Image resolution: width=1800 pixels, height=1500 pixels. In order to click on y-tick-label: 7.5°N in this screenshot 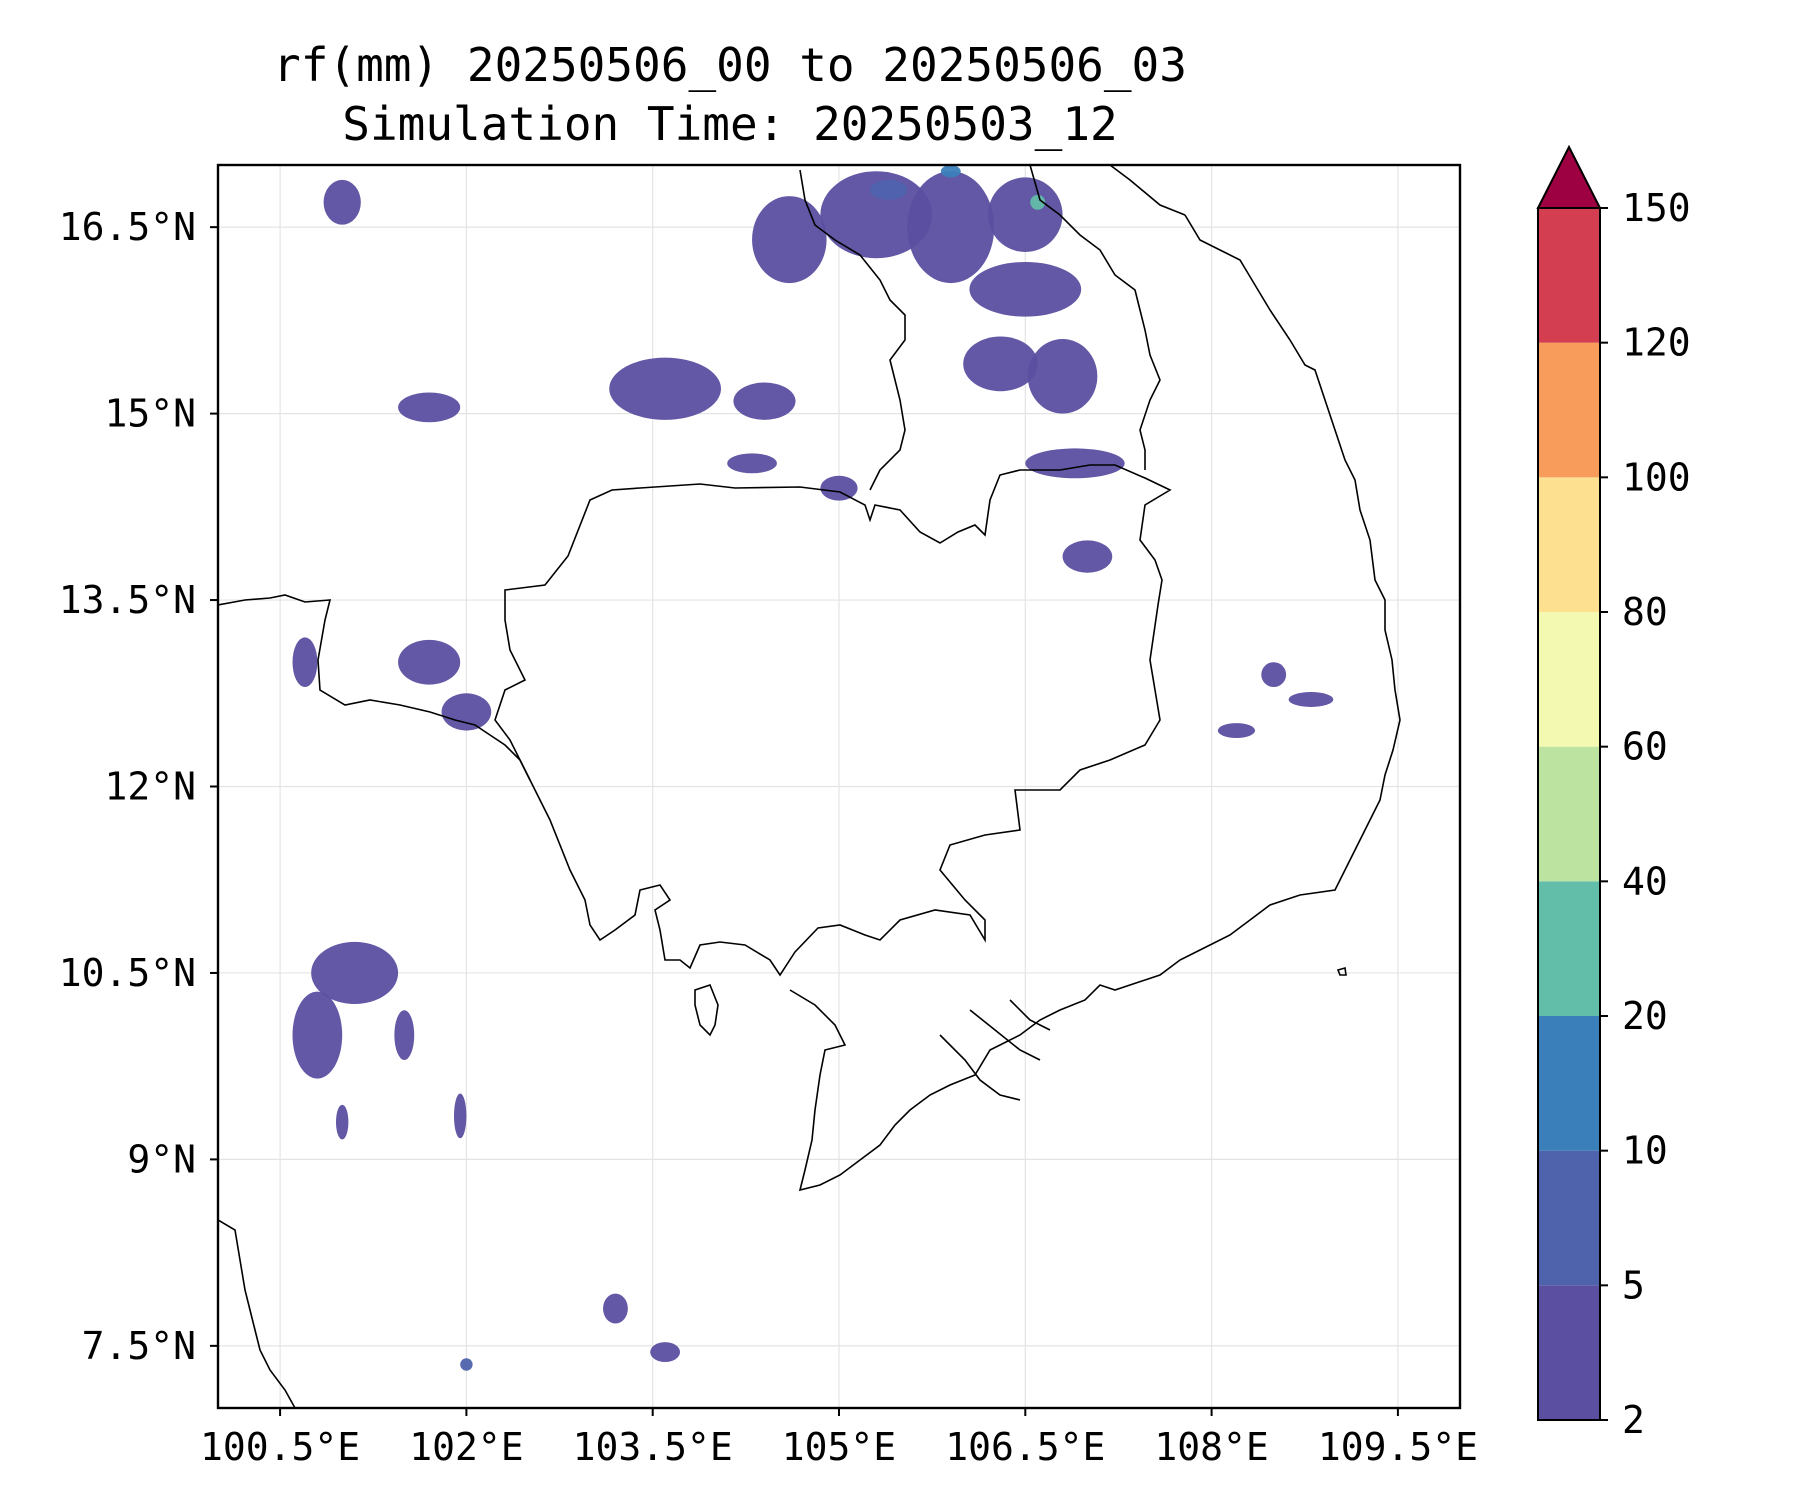, I will do `click(139, 1346)`.